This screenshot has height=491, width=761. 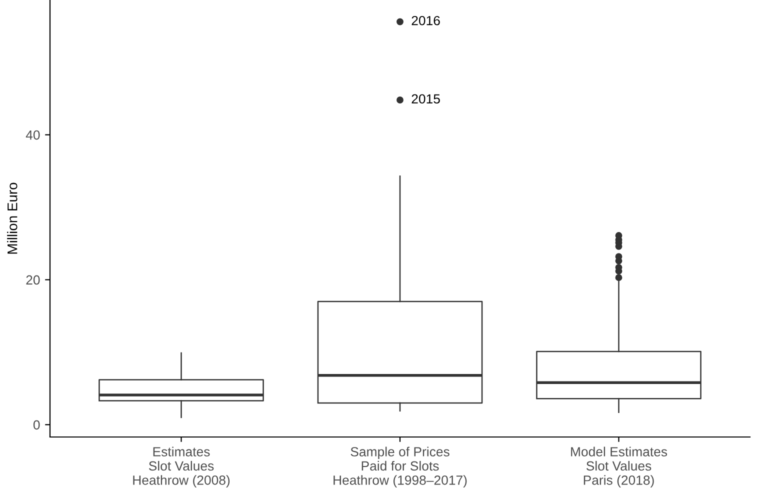 I want to click on y-tick-label: 20, so click(x=33, y=280).